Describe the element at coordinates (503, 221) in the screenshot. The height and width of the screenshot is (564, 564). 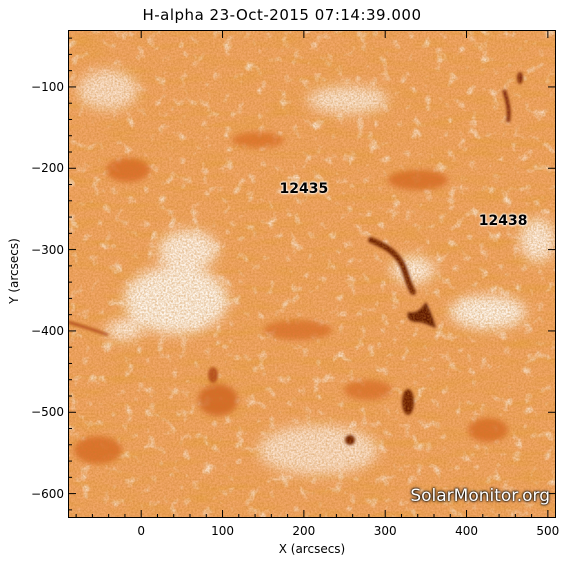
I see `active-region-label: 12438` at that location.